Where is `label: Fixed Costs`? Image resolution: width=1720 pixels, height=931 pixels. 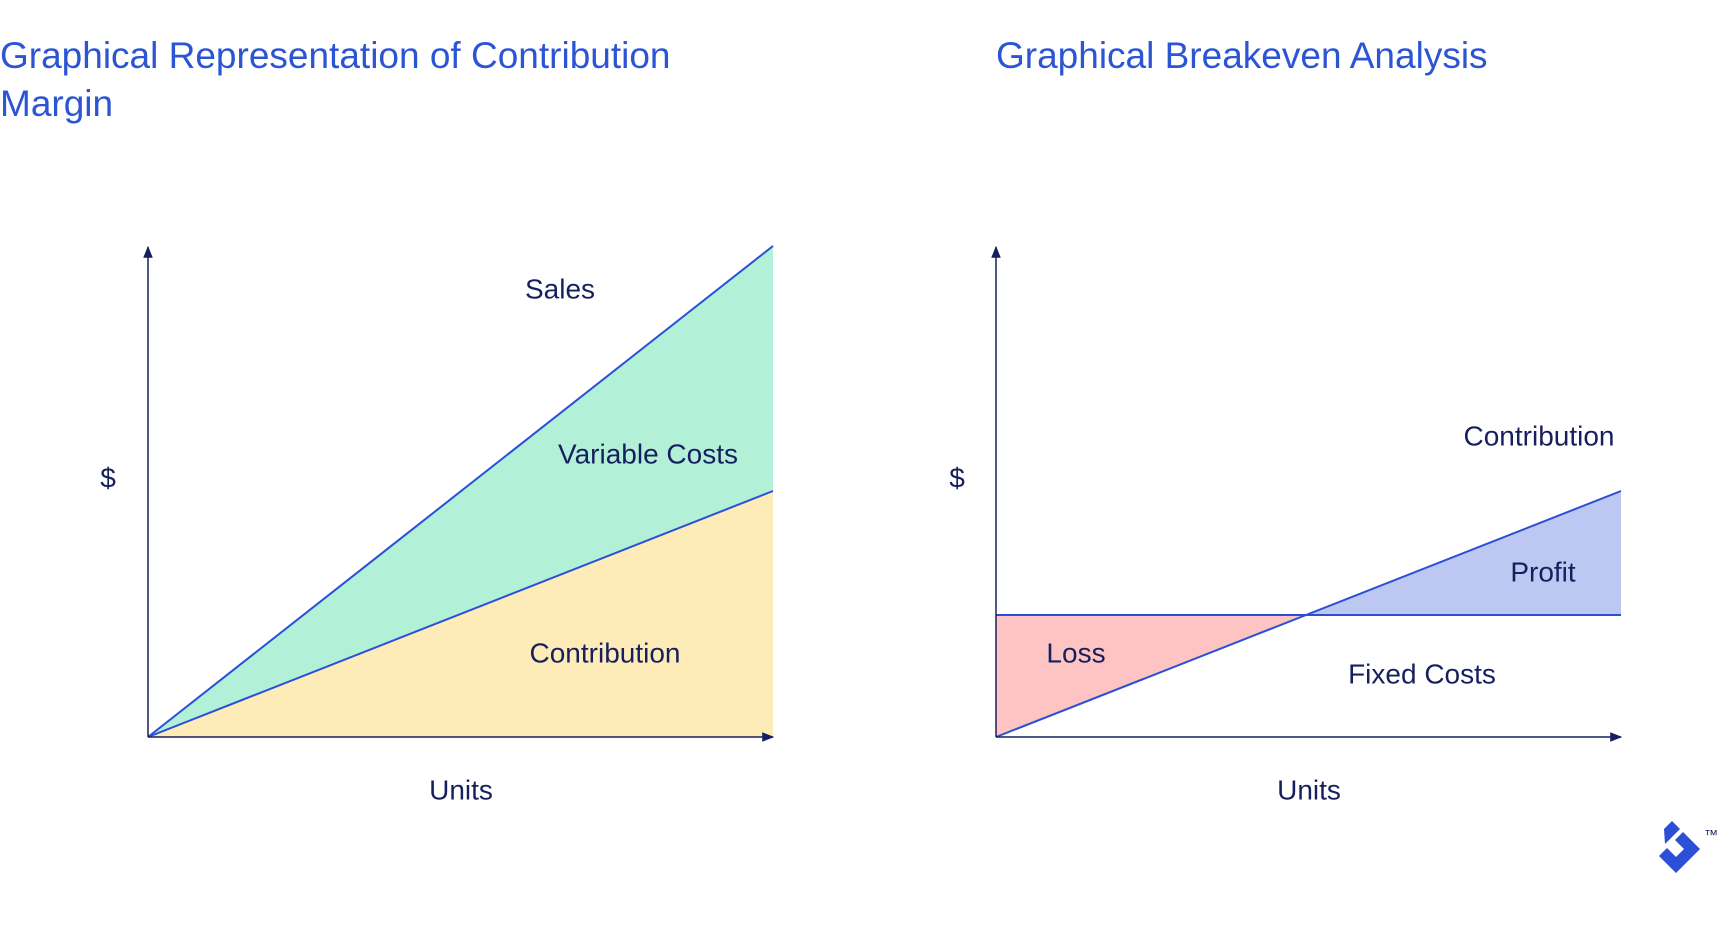
label: Fixed Costs is located at coordinates (1422, 673).